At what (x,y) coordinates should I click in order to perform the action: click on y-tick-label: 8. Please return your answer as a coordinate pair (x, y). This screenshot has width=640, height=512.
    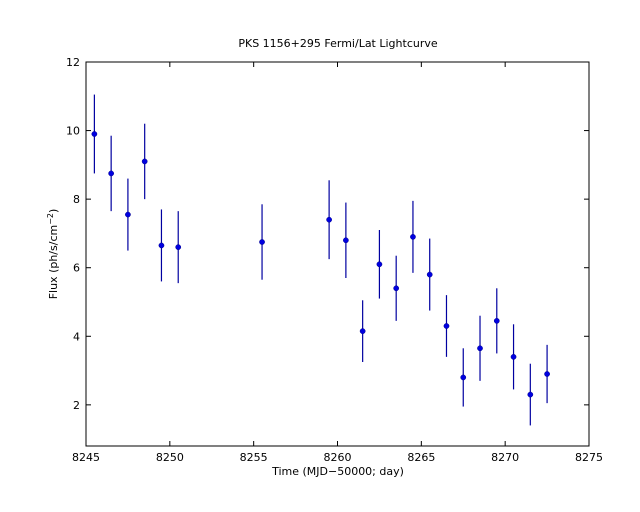
    Looking at the image, I should click on (76, 199).